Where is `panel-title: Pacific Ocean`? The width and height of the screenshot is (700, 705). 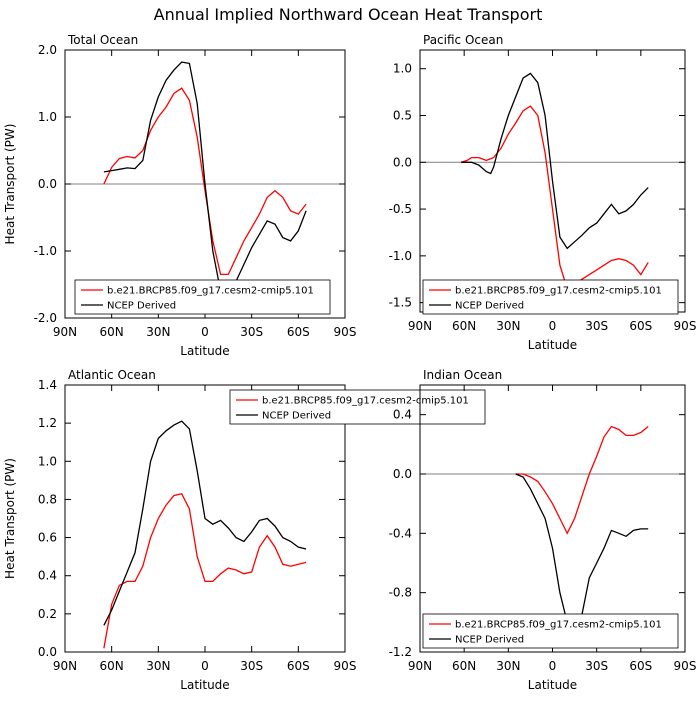 panel-title: Pacific Ocean is located at coordinates (463, 40).